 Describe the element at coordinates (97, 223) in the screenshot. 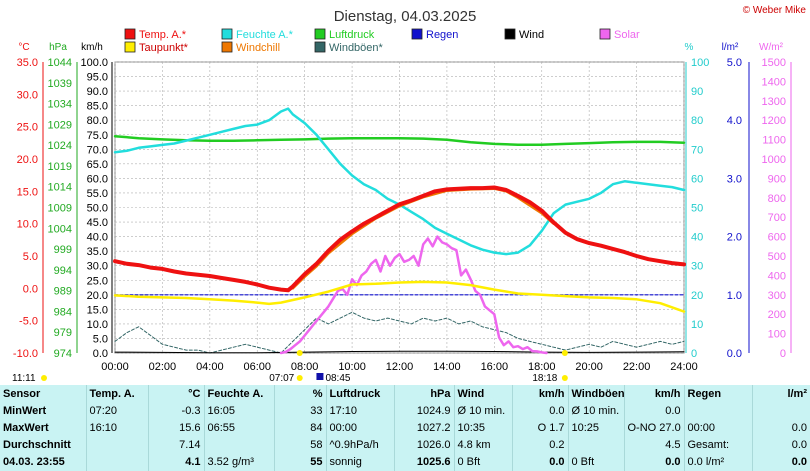

I see `wind_kmh-tick-label: 45.0` at that location.